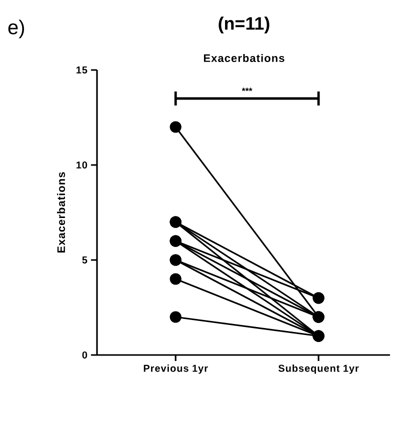  Describe the element at coordinates (318, 369) in the screenshot. I see `x-tick-label: Subsequent 1yr` at that location.